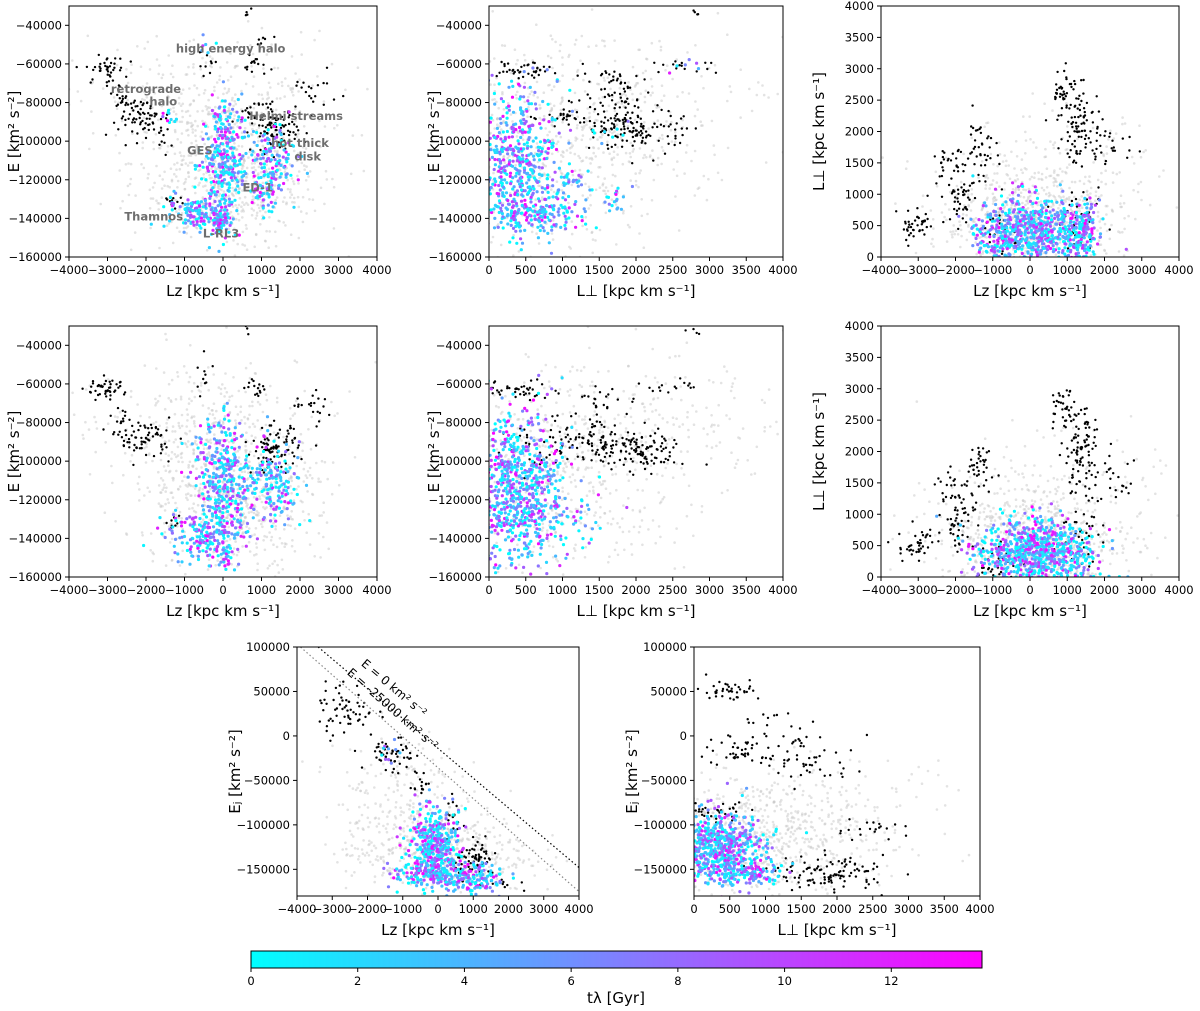  Describe the element at coordinates (455, 180) in the screenshot. I see `y-tick-label: −120000` at that location.